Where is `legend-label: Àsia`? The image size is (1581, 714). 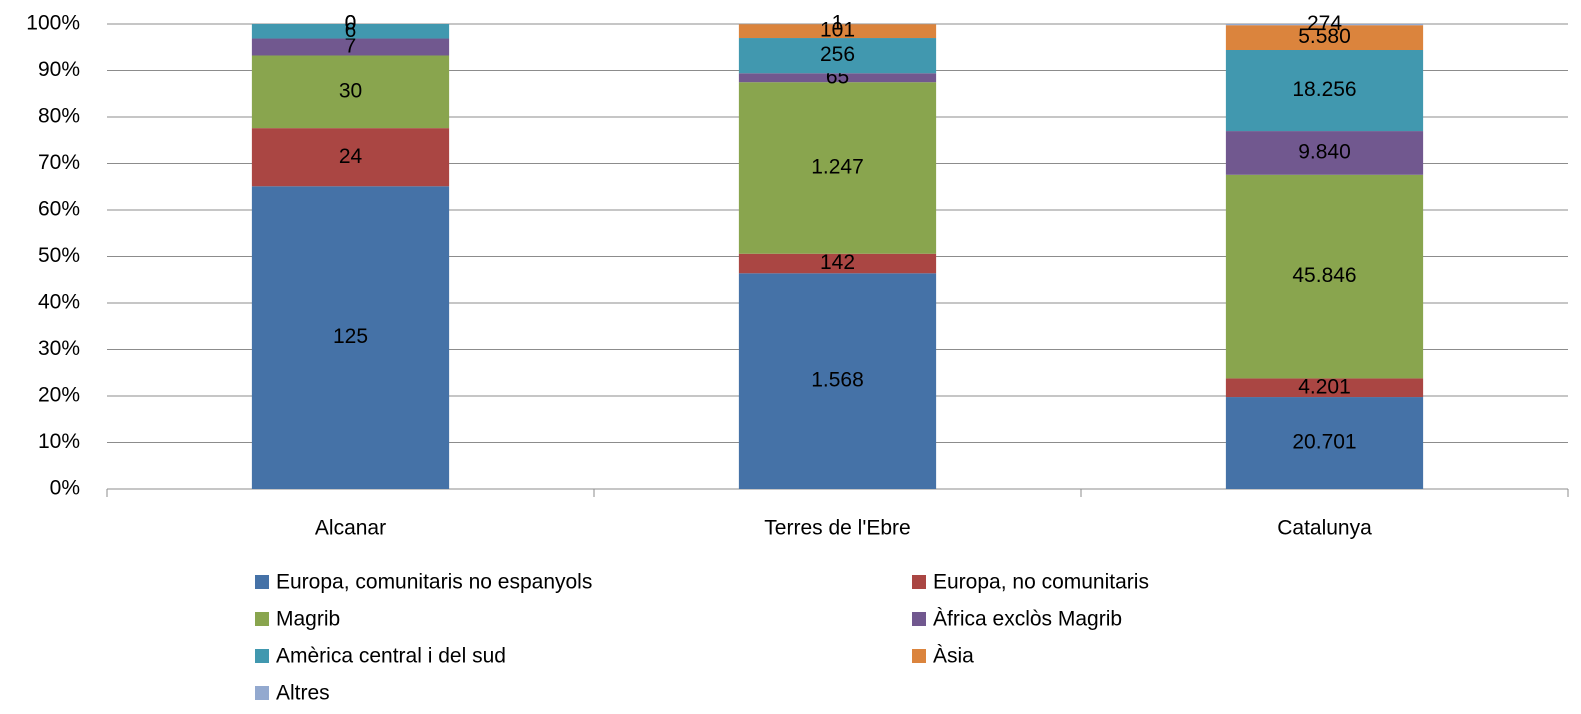 legend-label: Àsia is located at coordinates (953, 656).